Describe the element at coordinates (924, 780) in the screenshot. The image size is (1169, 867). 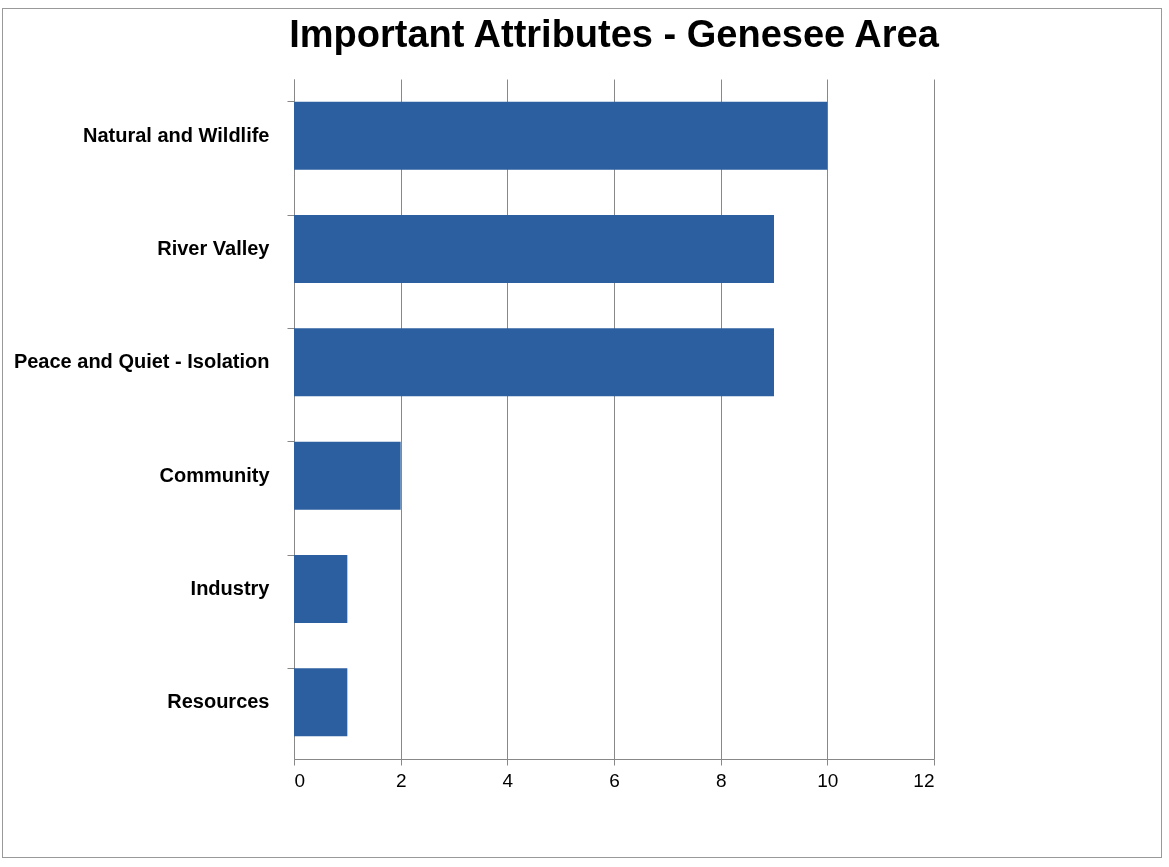
I see `x-tick-label: 12` at that location.